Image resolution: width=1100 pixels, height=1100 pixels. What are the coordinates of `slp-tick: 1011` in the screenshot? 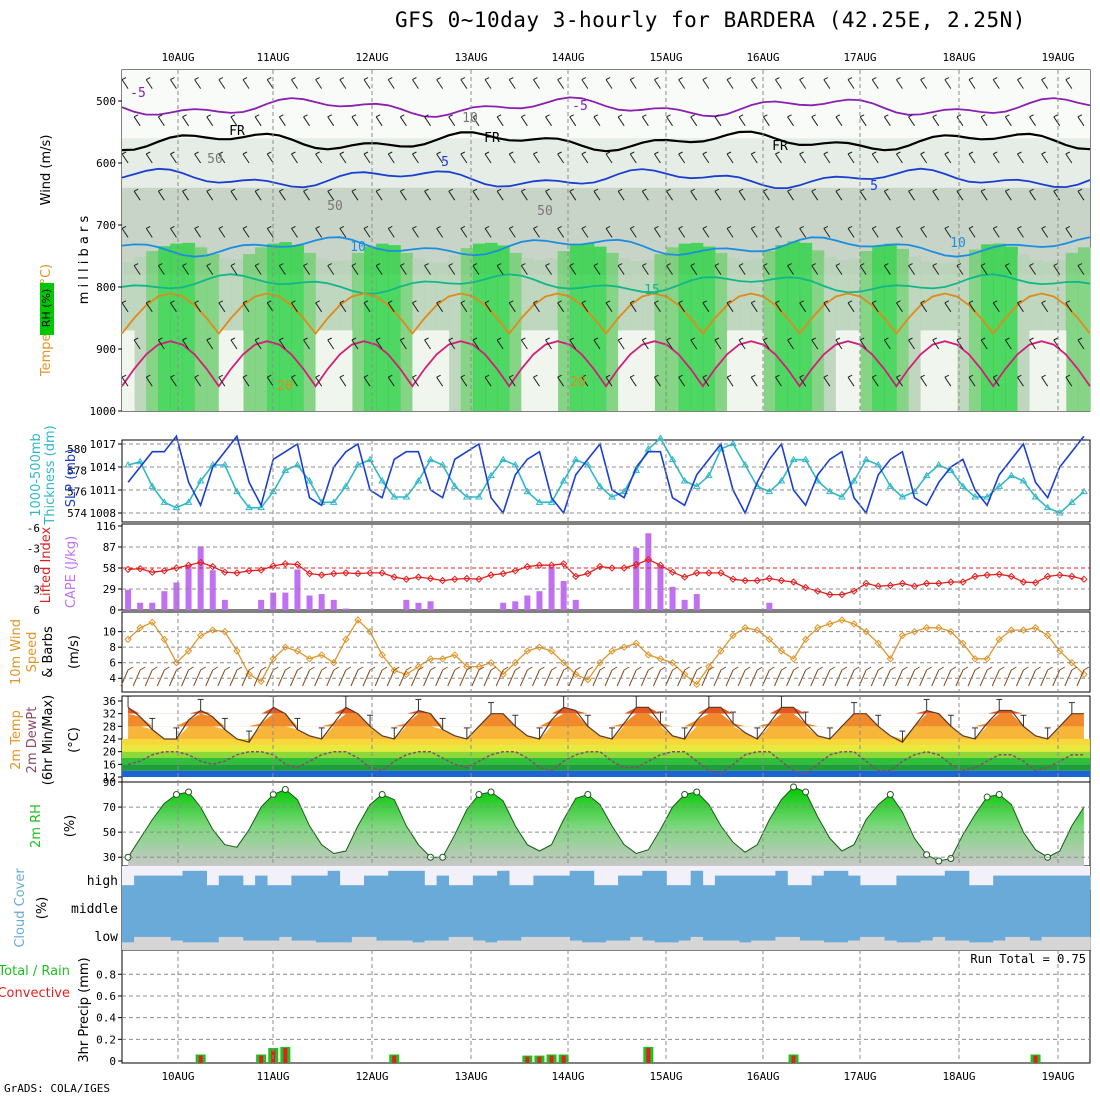 It's located at (103, 490).